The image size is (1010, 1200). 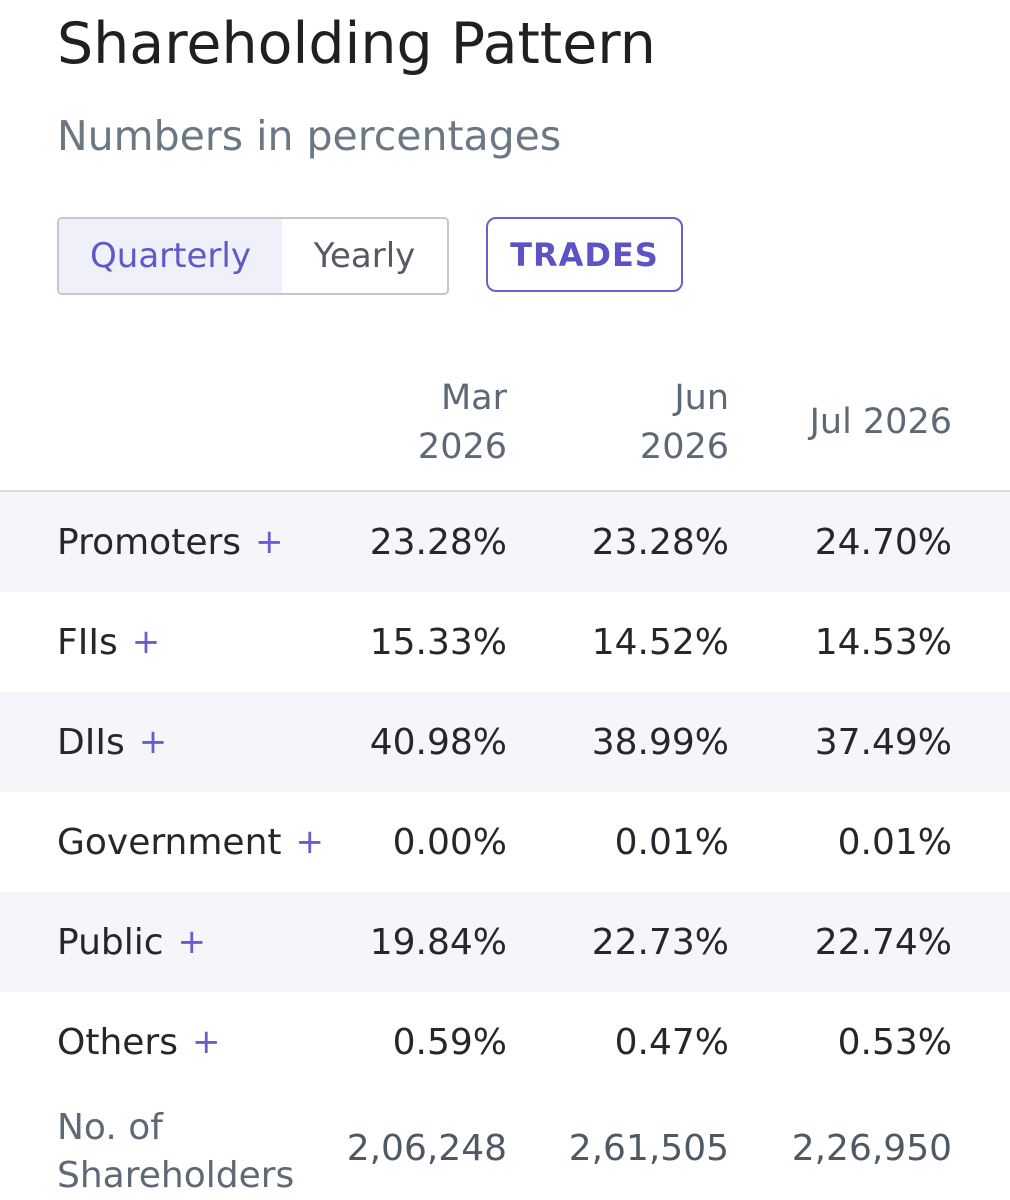 I want to click on cell-value: 0.47%, so click(x=671, y=1042).